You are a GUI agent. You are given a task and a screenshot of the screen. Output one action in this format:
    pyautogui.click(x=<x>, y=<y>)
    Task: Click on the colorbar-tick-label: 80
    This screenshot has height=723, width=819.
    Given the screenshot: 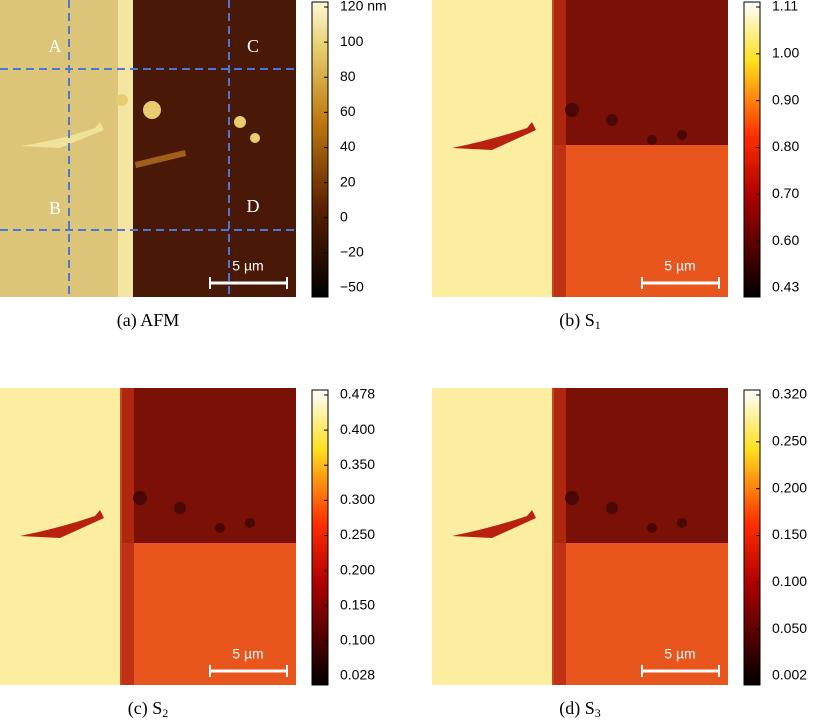 What is the action you would take?
    pyautogui.click(x=348, y=76)
    